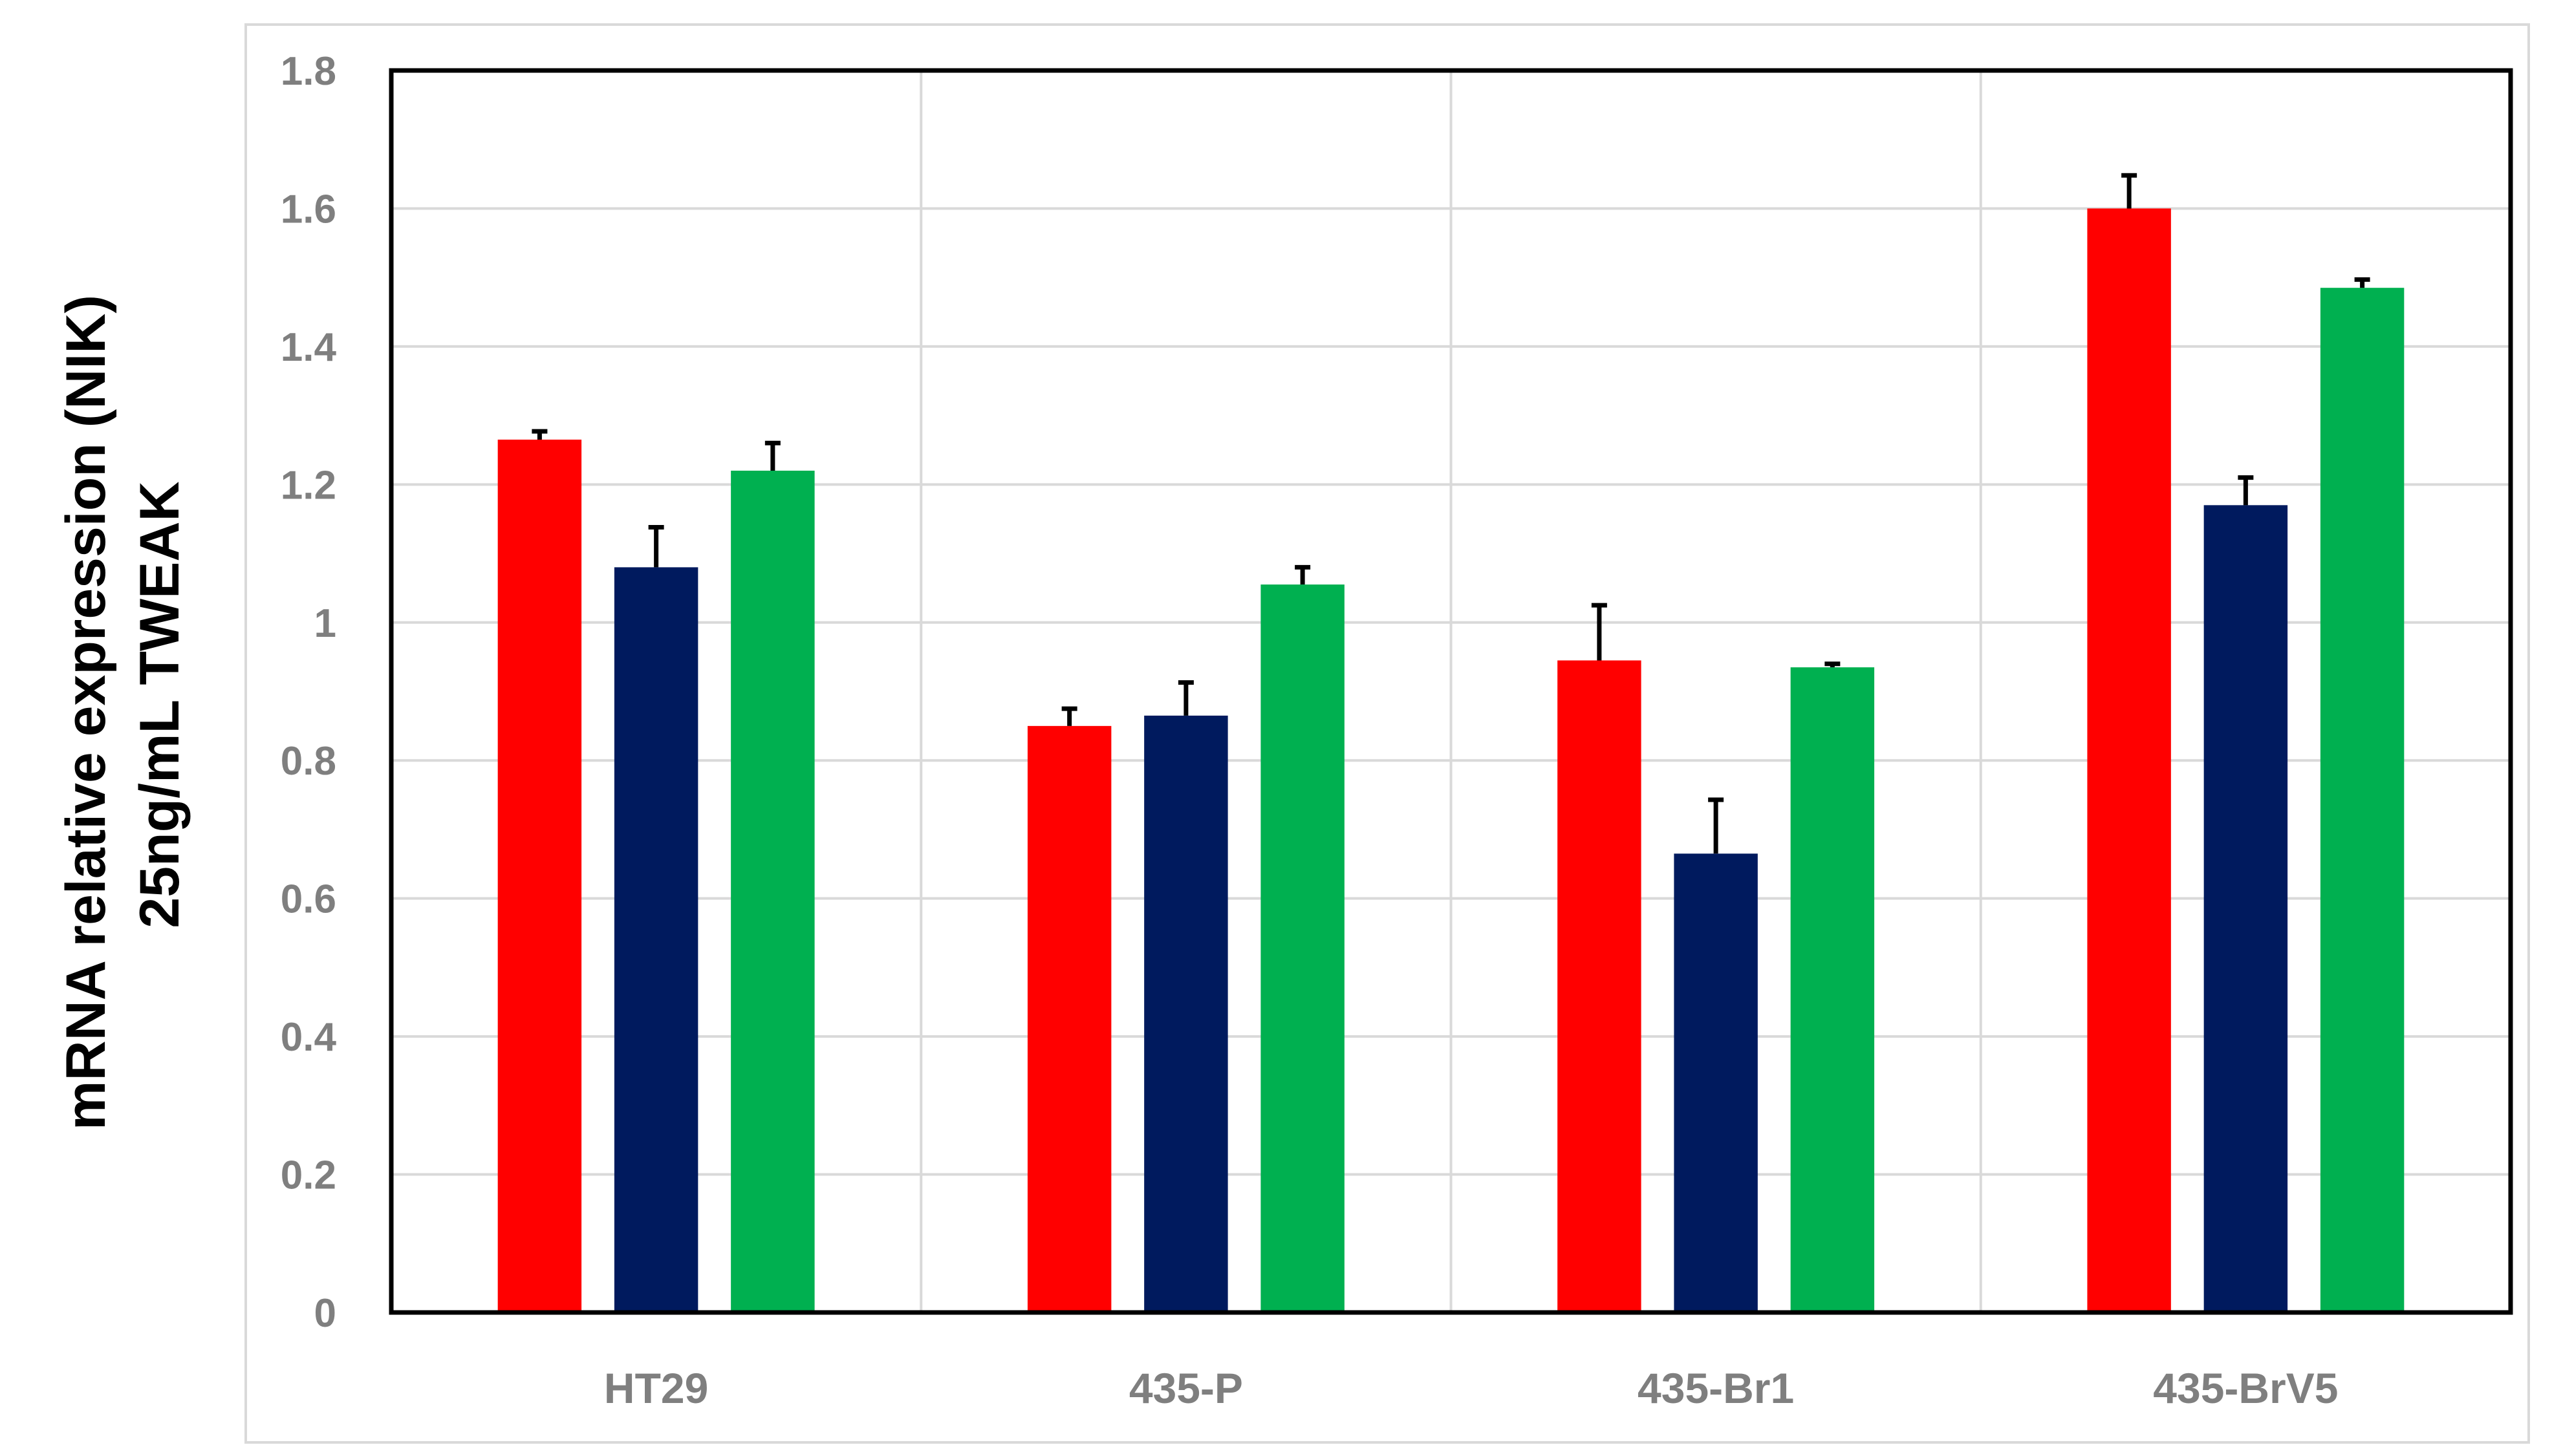  I want to click on x-category-label: 435-P, so click(1186, 1388).